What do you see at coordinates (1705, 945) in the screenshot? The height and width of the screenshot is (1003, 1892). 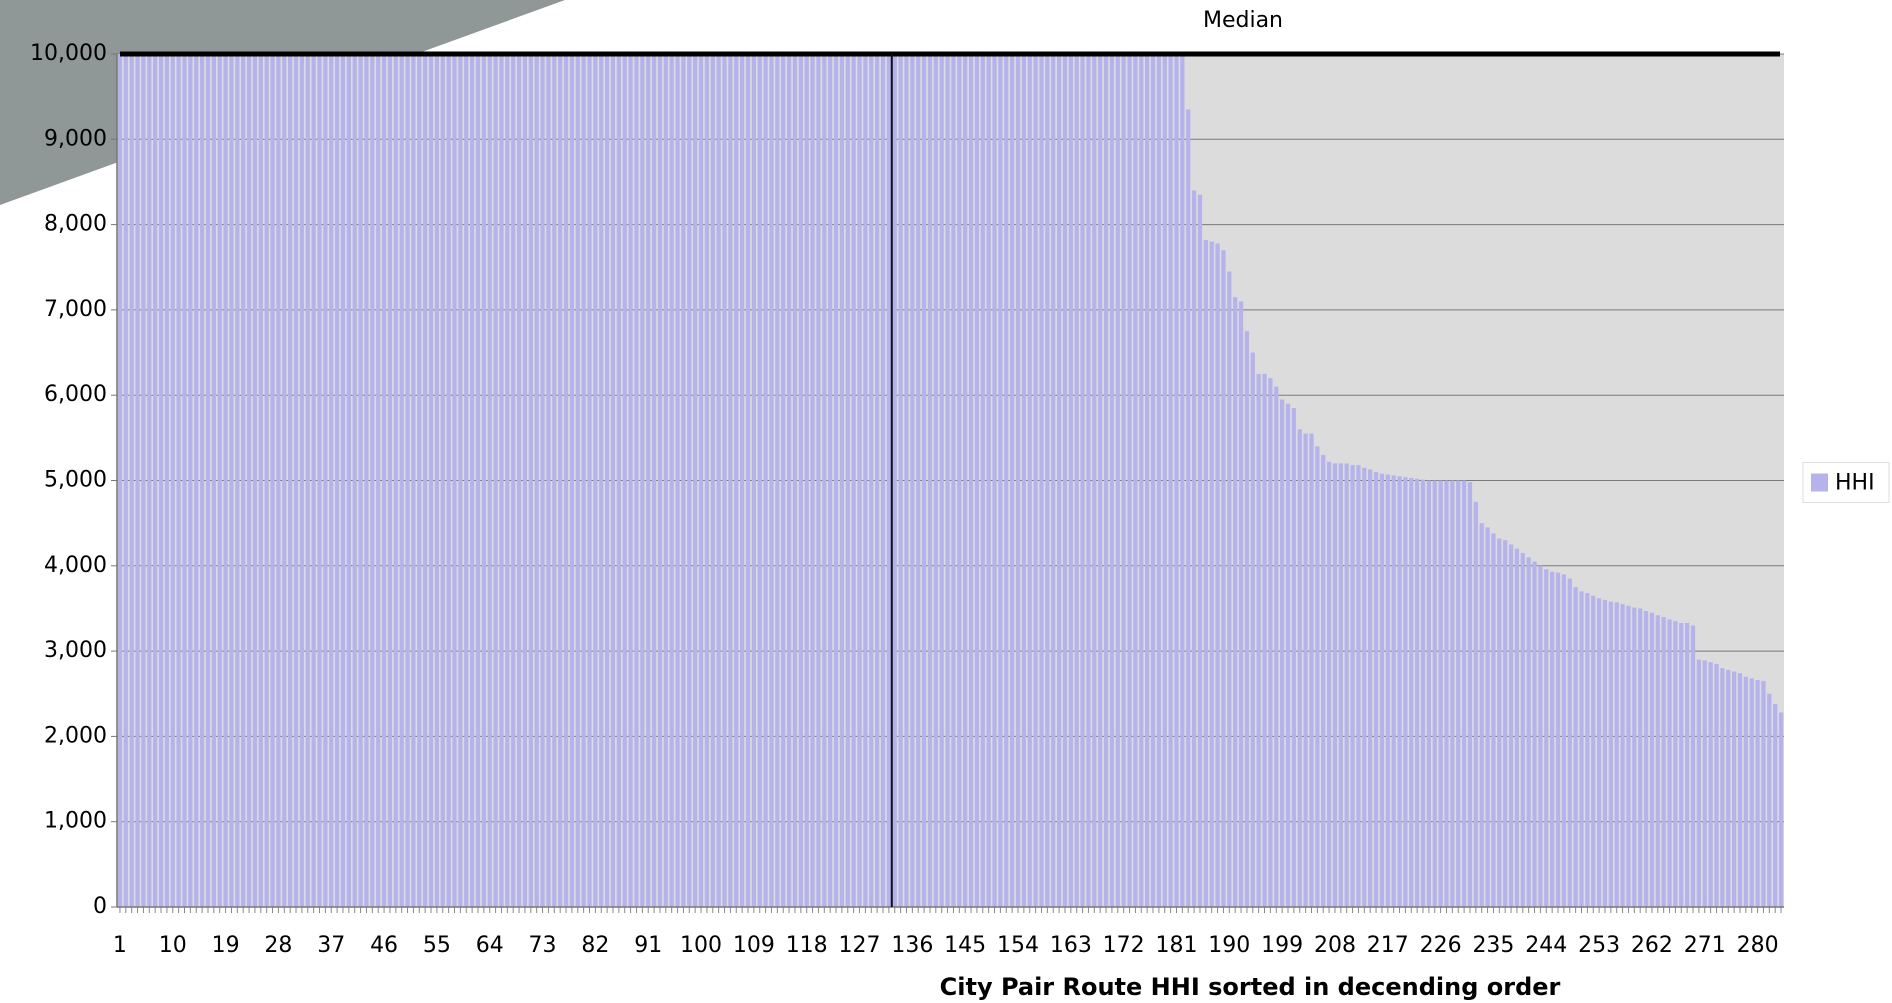 I see `x-tick-label: 271` at bounding box center [1705, 945].